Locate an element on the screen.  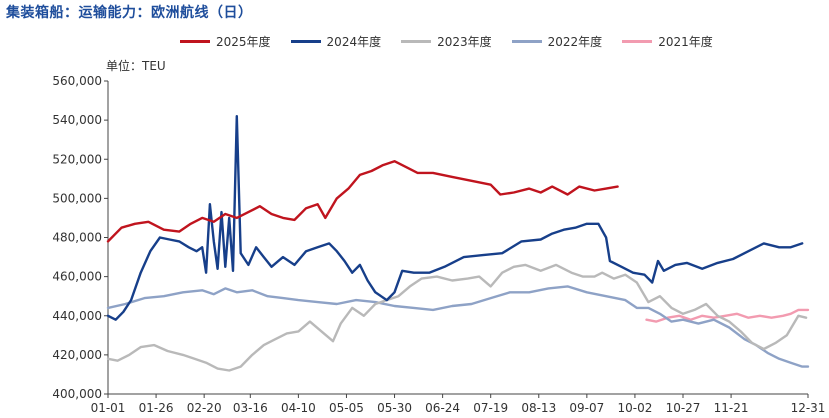
chart-title: 集装箱船：运输能力：欧洲航线（日） is located at coordinates (129, 13).